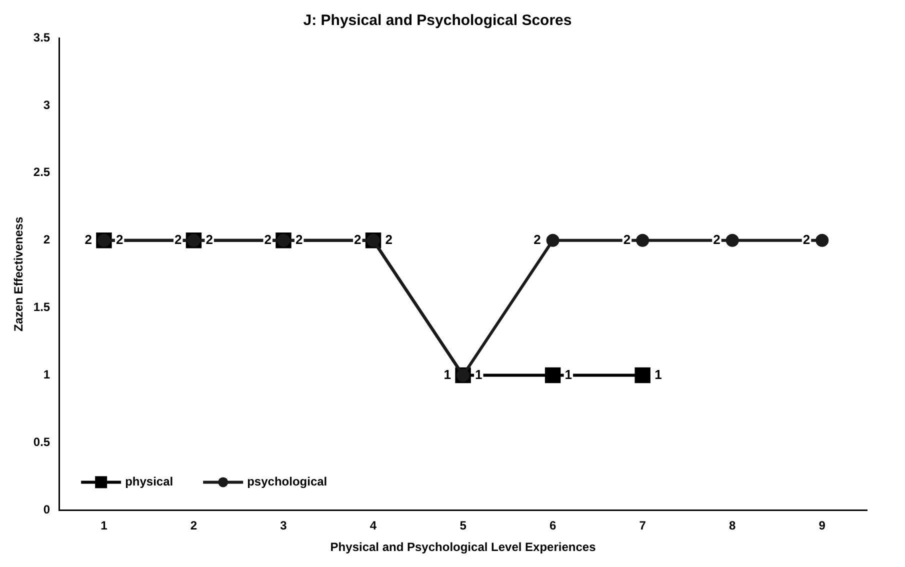 The height and width of the screenshot is (567, 905). What do you see at coordinates (437, 21) in the screenshot?
I see `chart-title: J: Physical and Psychological Scores` at bounding box center [437, 21].